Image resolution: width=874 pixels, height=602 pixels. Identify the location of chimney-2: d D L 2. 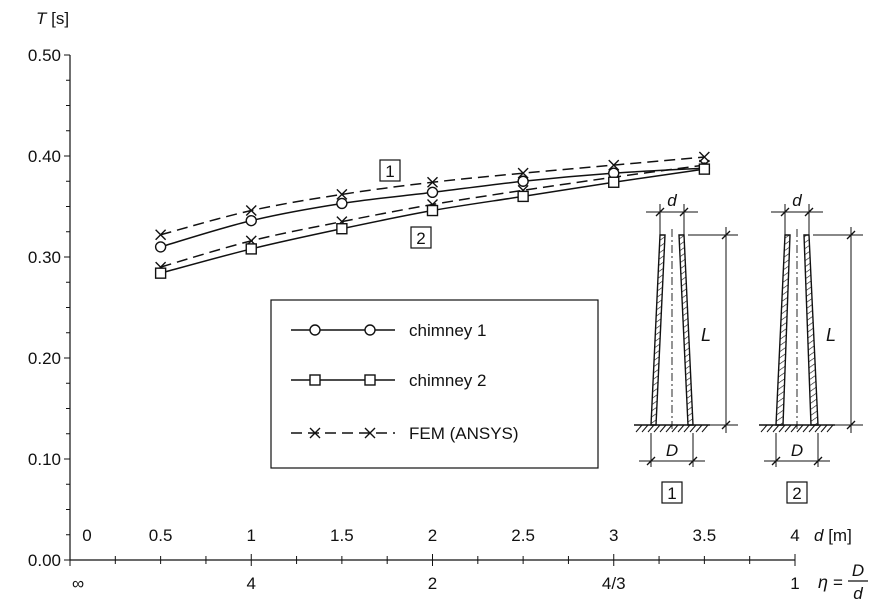
(811, 347).